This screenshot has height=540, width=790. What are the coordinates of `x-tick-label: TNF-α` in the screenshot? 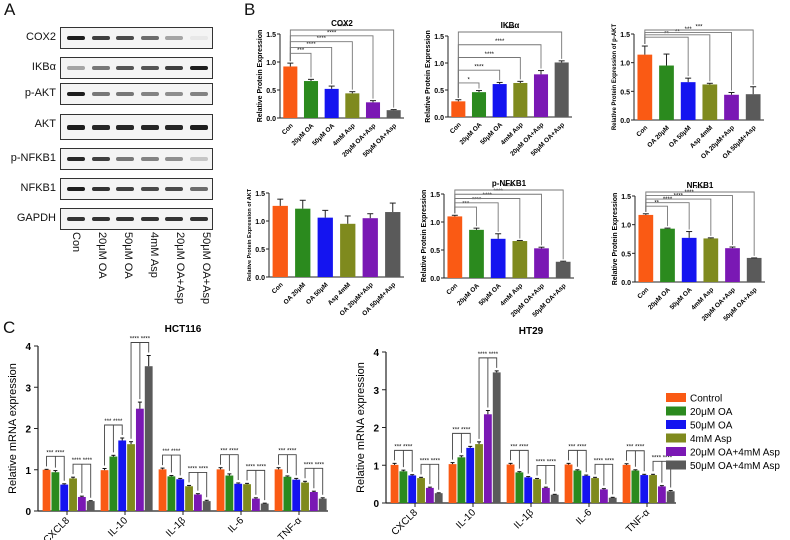 It's located at (290, 527).